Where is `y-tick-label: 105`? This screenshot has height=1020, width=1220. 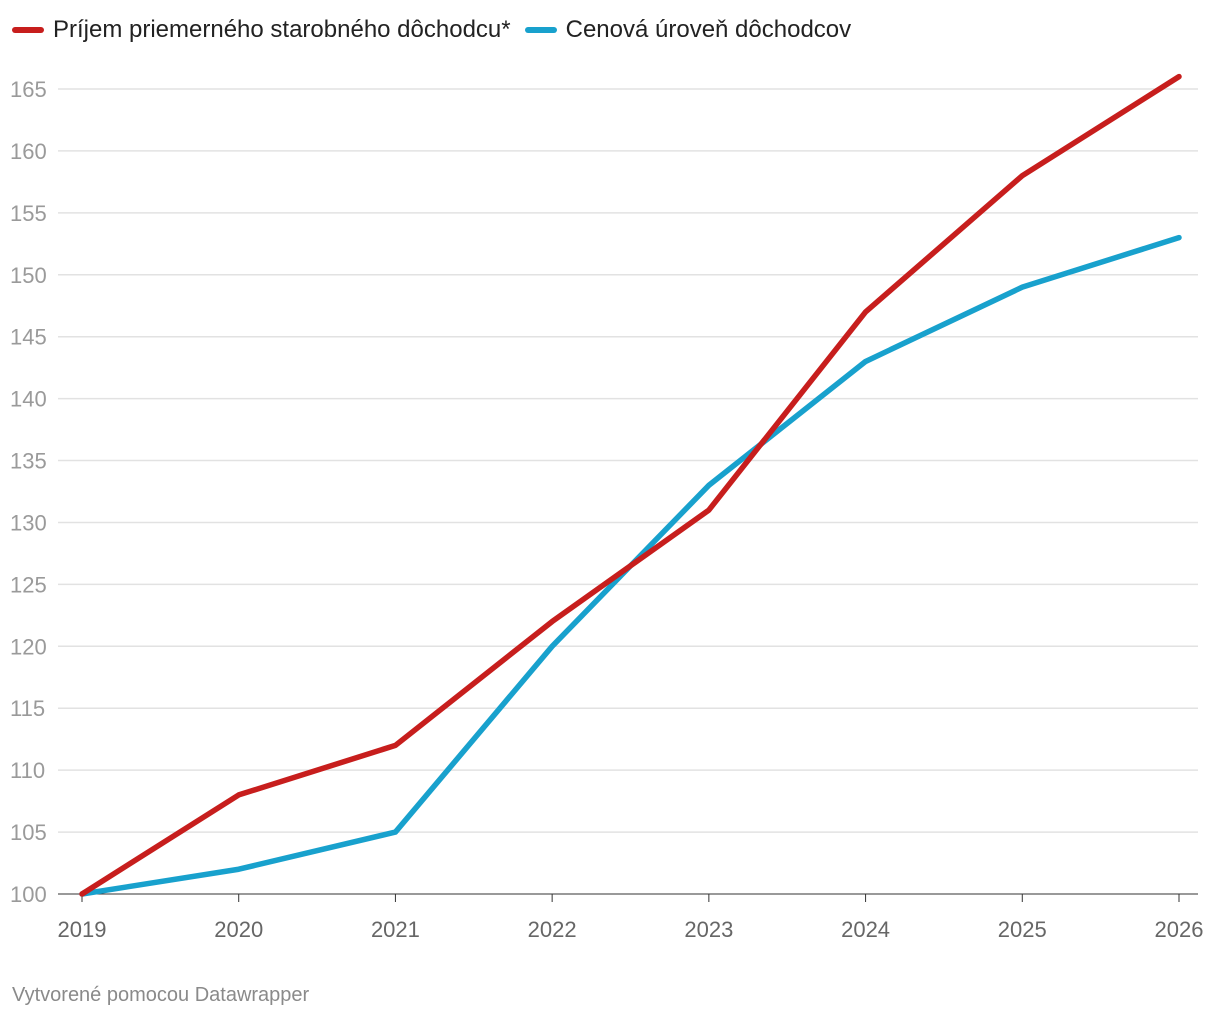
y-tick-label: 105 is located at coordinates (28, 832).